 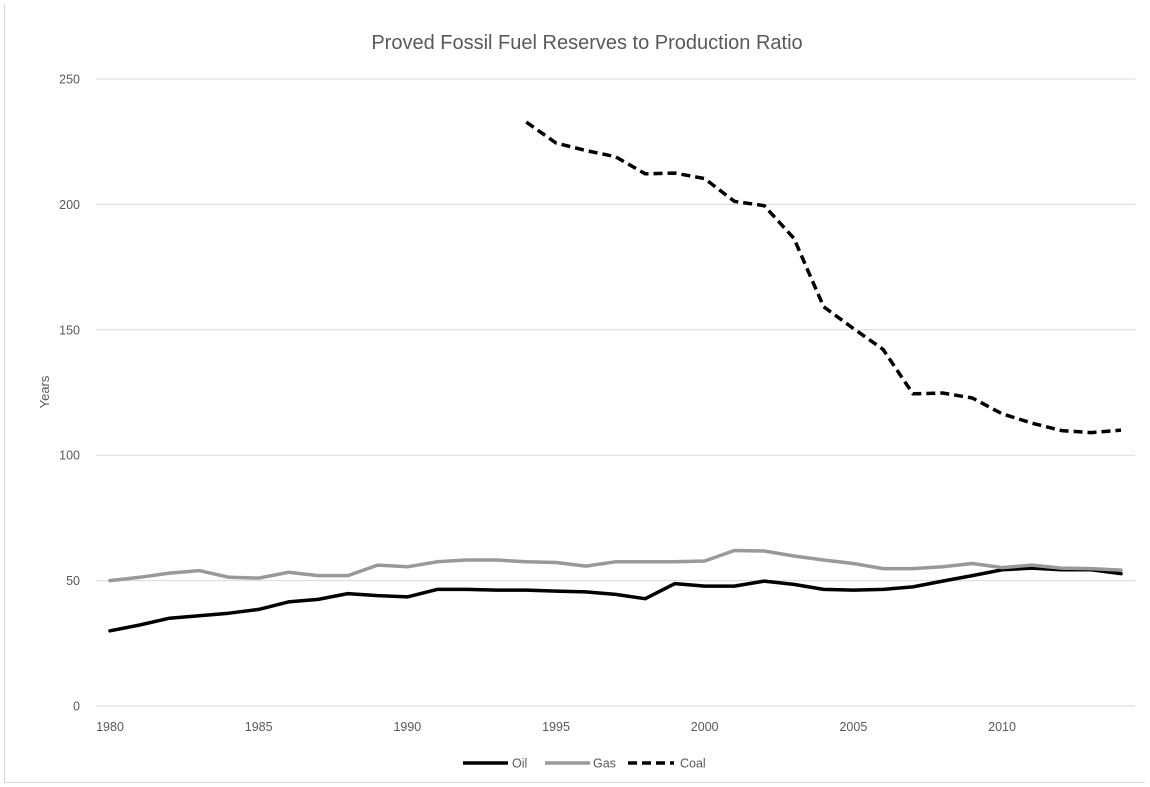 What do you see at coordinates (76, 707) in the screenshot?
I see `y-tick-label: 0` at bounding box center [76, 707].